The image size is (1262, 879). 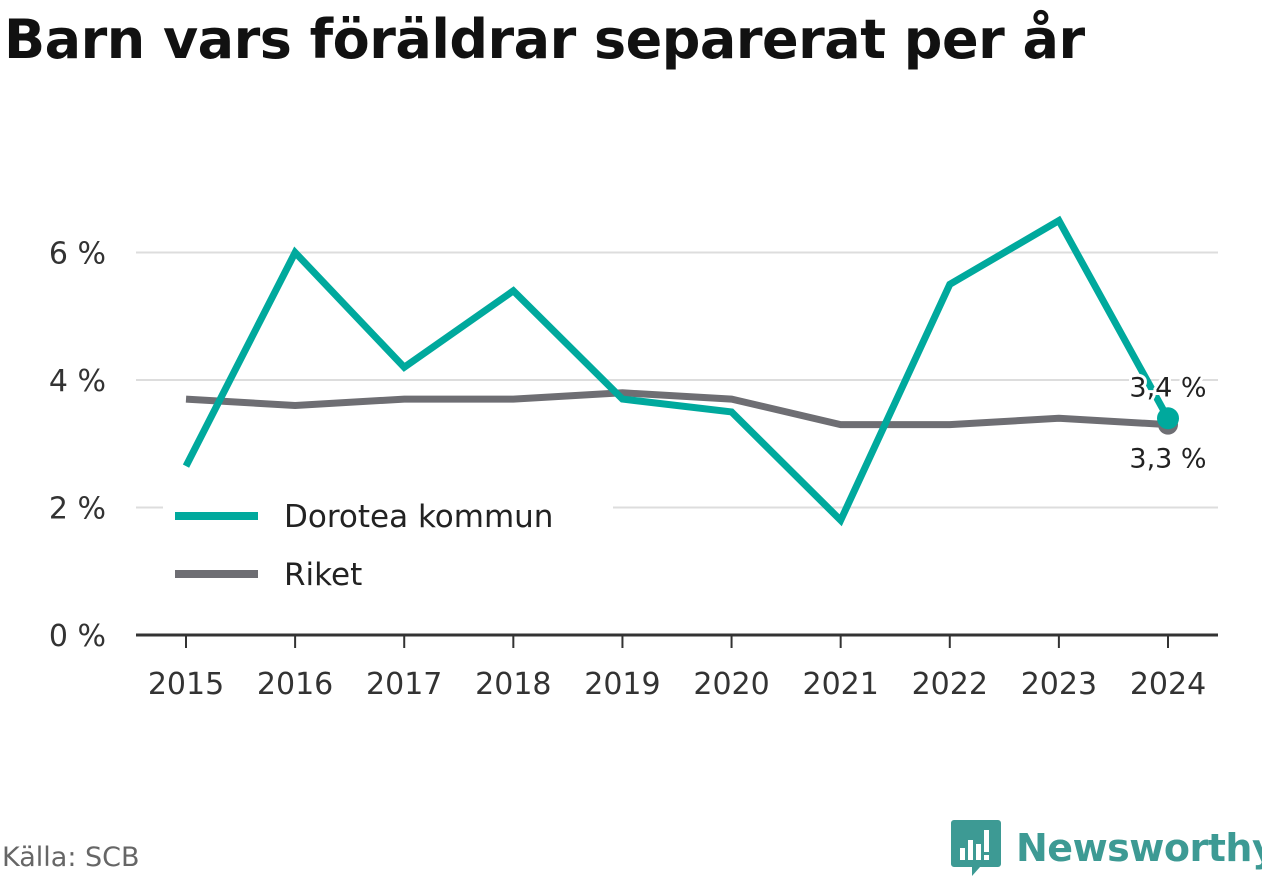 What do you see at coordinates (77, 636) in the screenshot?
I see `y-tick-label: 0 %` at bounding box center [77, 636].